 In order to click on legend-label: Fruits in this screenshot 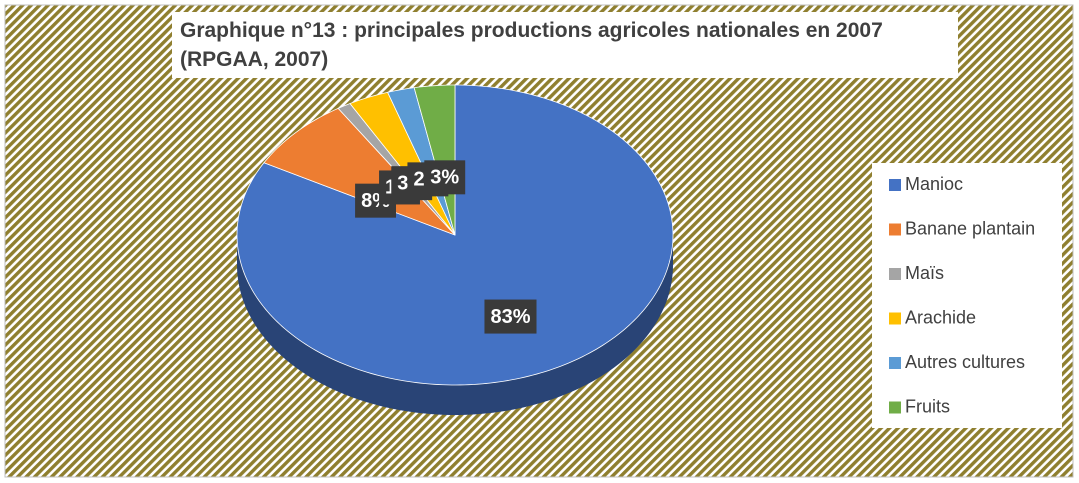, I will do `click(927, 406)`.